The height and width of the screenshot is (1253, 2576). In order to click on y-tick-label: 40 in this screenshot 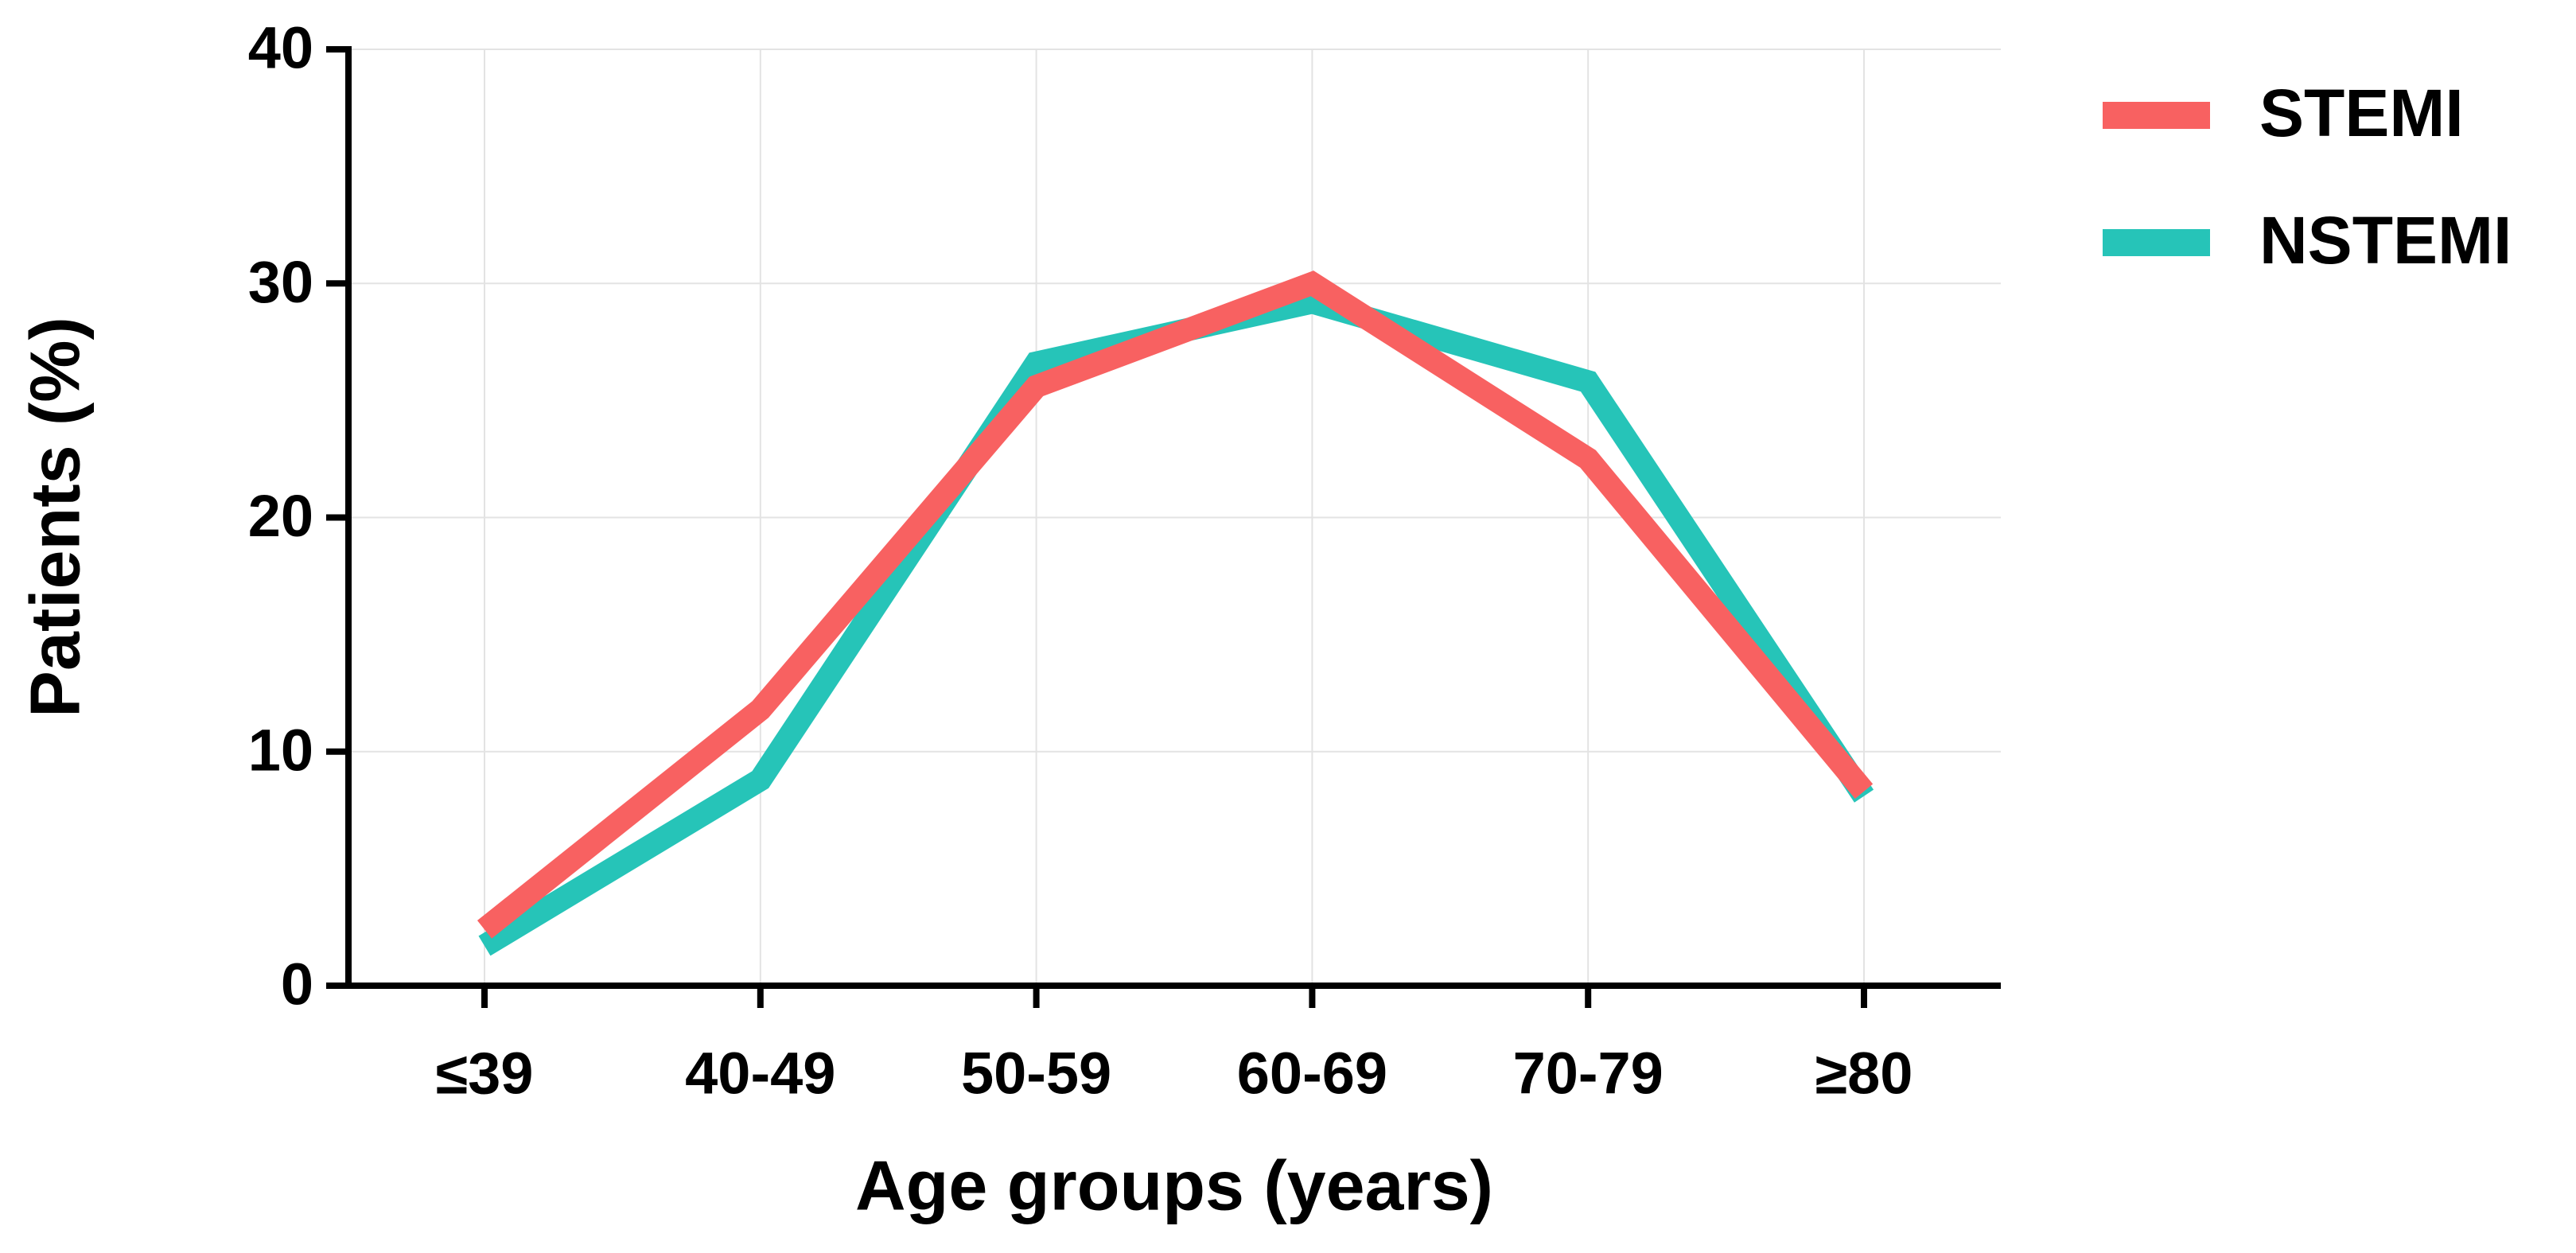, I will do `click(281, 48)`.